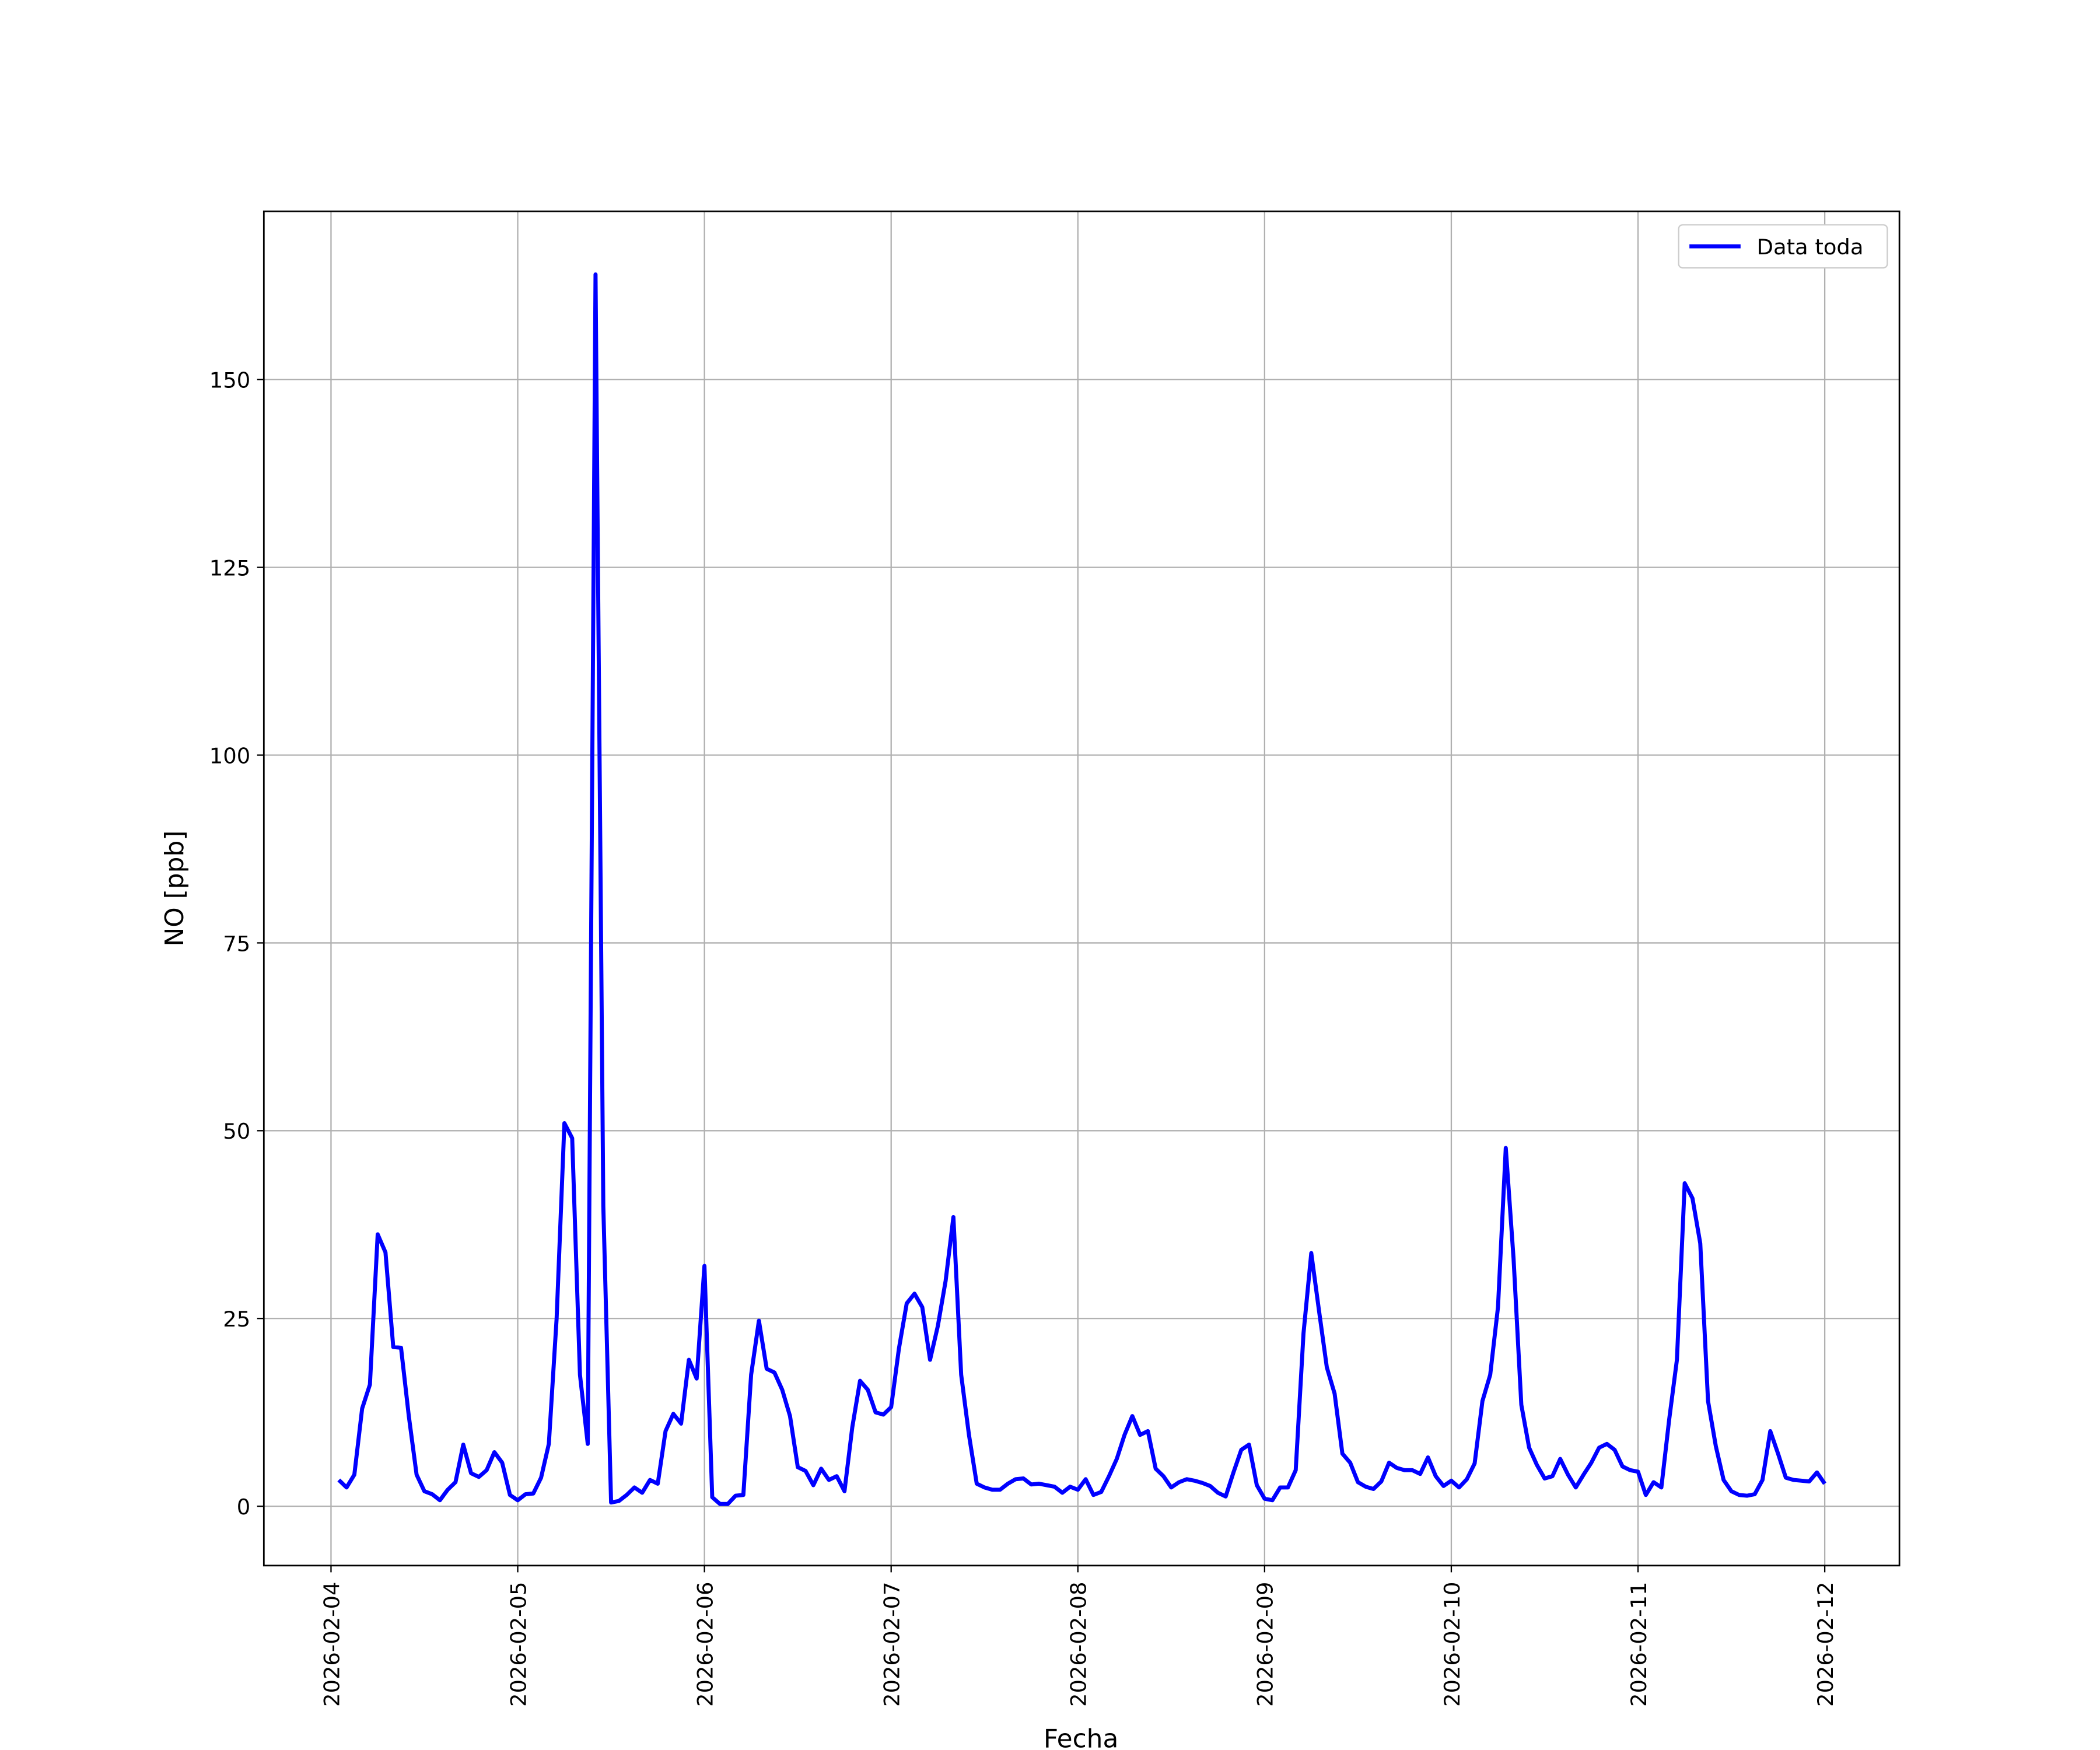 This screenshot has width=2100, height=1750. I want to click on x-tick-label: 2026-02-08, so click(1078, 1644).